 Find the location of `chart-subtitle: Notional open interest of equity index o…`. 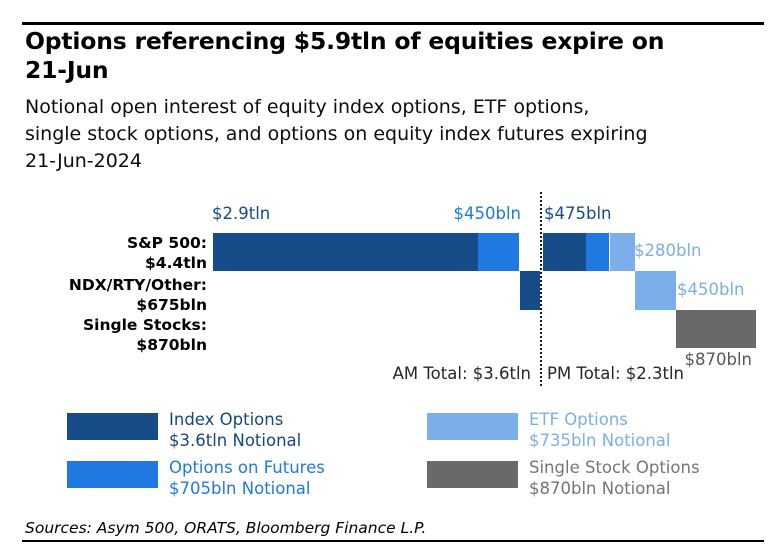

chart-subtitle: Notional open interest of equity index o… is located at coordinates (336, 134).